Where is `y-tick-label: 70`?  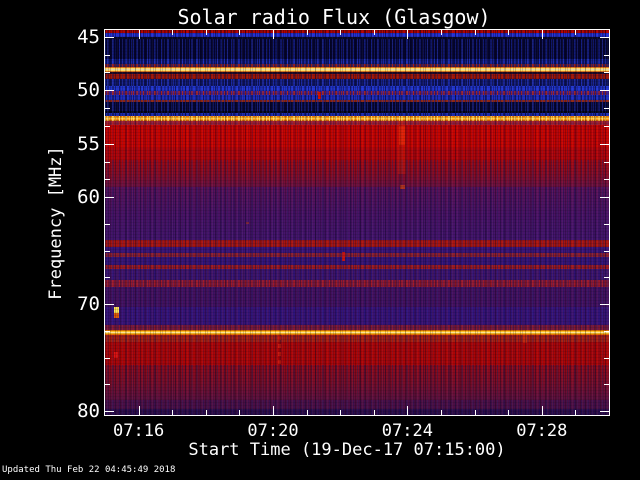 y-tick-label: 70 is located at coordinates (88, 304).